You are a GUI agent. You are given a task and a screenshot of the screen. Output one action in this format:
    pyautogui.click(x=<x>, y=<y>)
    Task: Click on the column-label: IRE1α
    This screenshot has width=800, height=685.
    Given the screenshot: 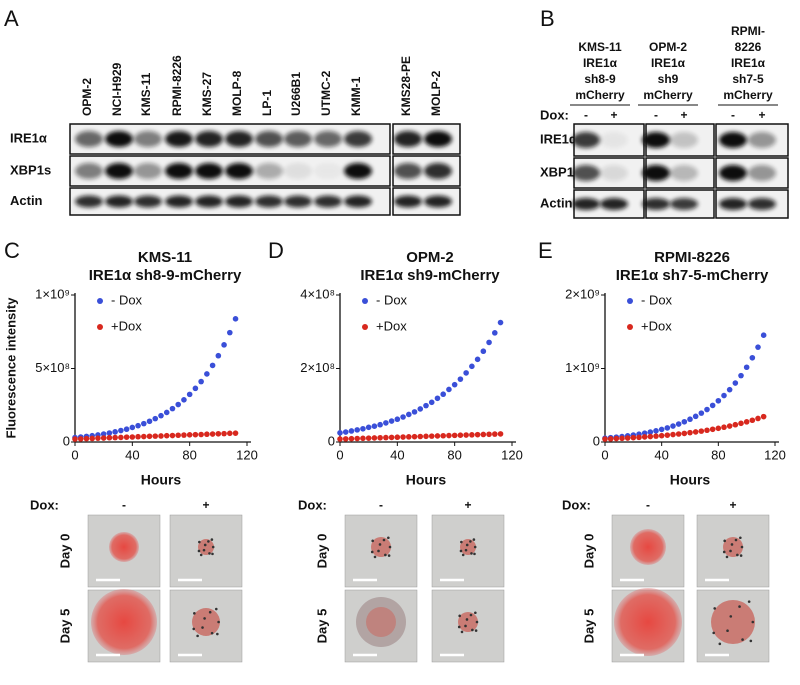 What is the action you would take?
    pyautogui.click(x=600, y=63)
    